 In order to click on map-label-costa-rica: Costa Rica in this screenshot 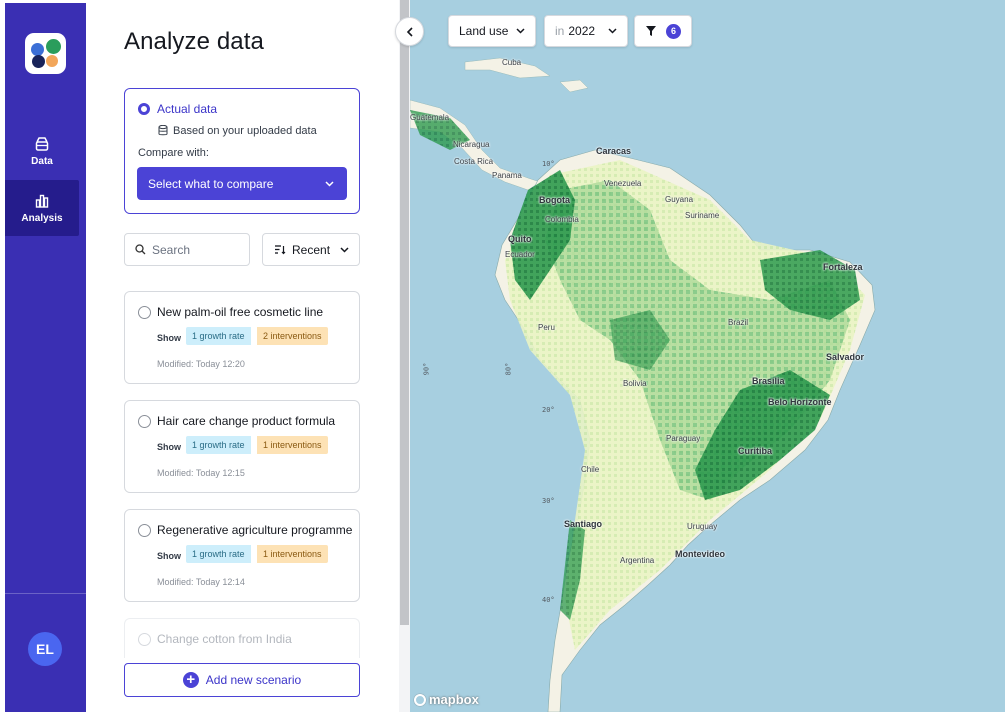, I will do `click(474, 161)`.